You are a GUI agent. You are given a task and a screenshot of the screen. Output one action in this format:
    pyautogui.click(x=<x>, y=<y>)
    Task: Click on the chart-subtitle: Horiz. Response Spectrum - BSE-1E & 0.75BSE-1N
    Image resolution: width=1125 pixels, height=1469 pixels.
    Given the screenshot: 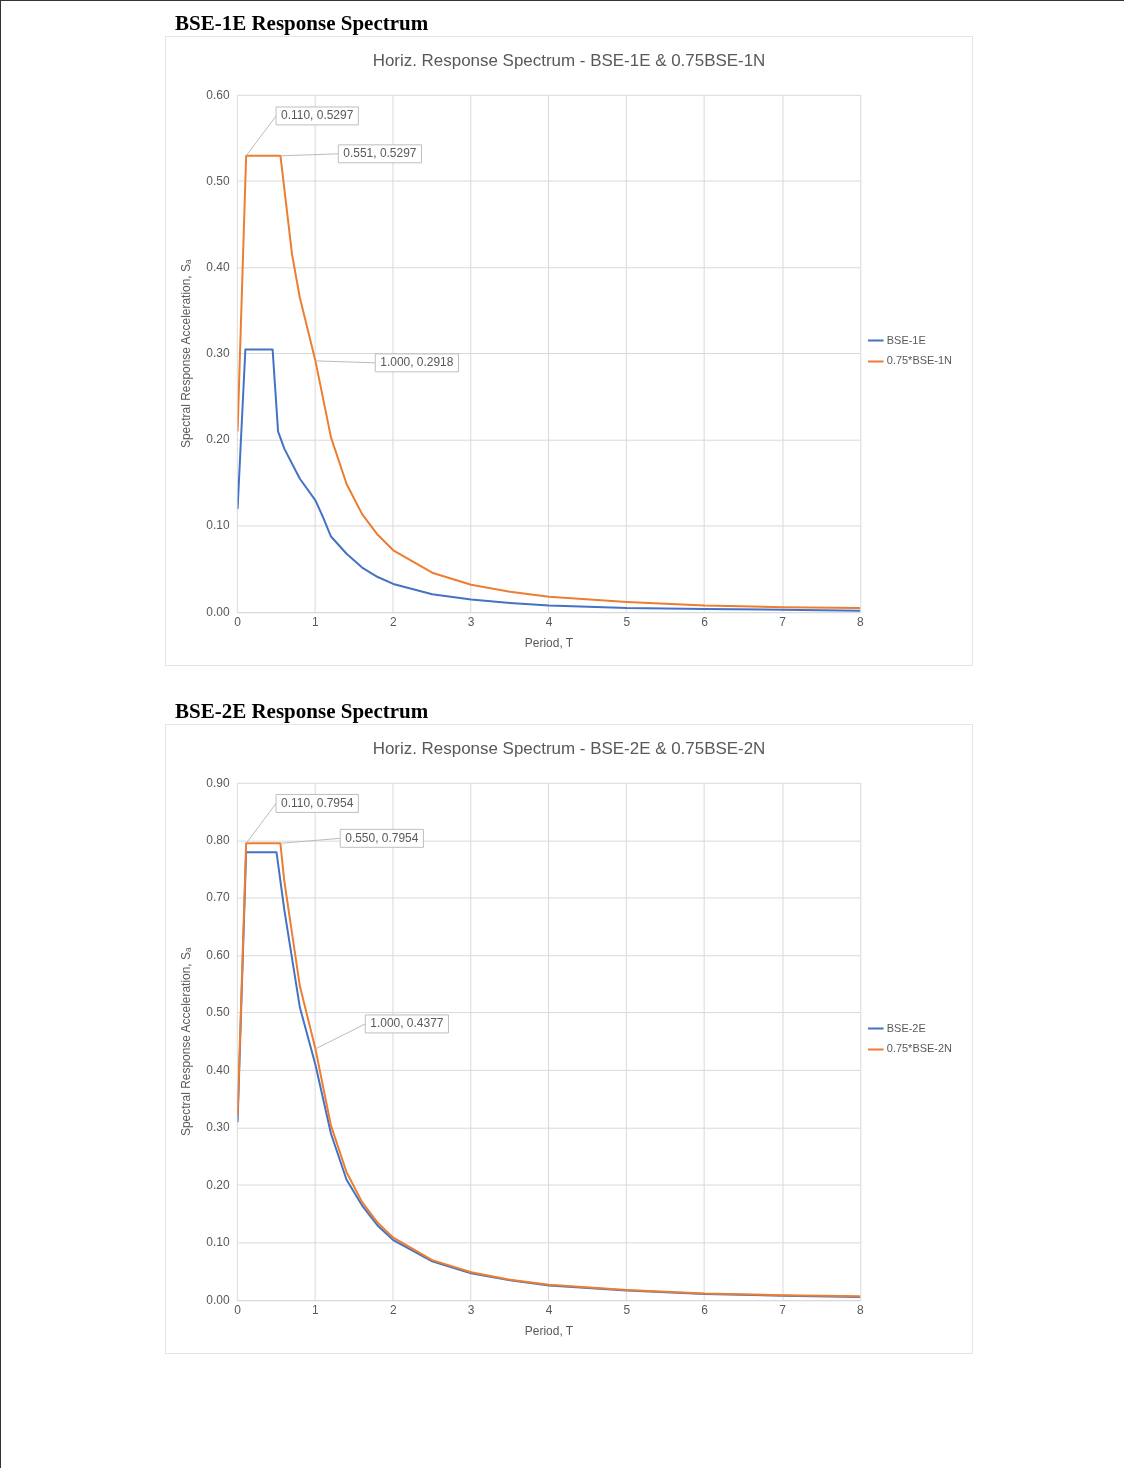 What is the action you would take?
    pyautogui.click(x=569, y=60)
    